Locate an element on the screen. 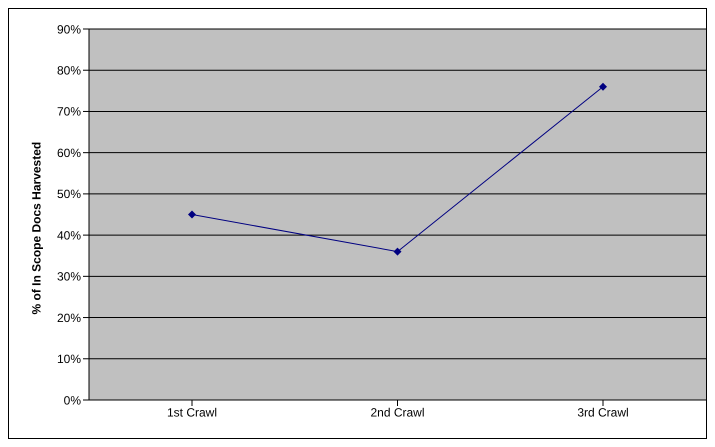 This screenshot has width=715, height=447. y-tick-label: 50% is located at coordinates (69, 194).